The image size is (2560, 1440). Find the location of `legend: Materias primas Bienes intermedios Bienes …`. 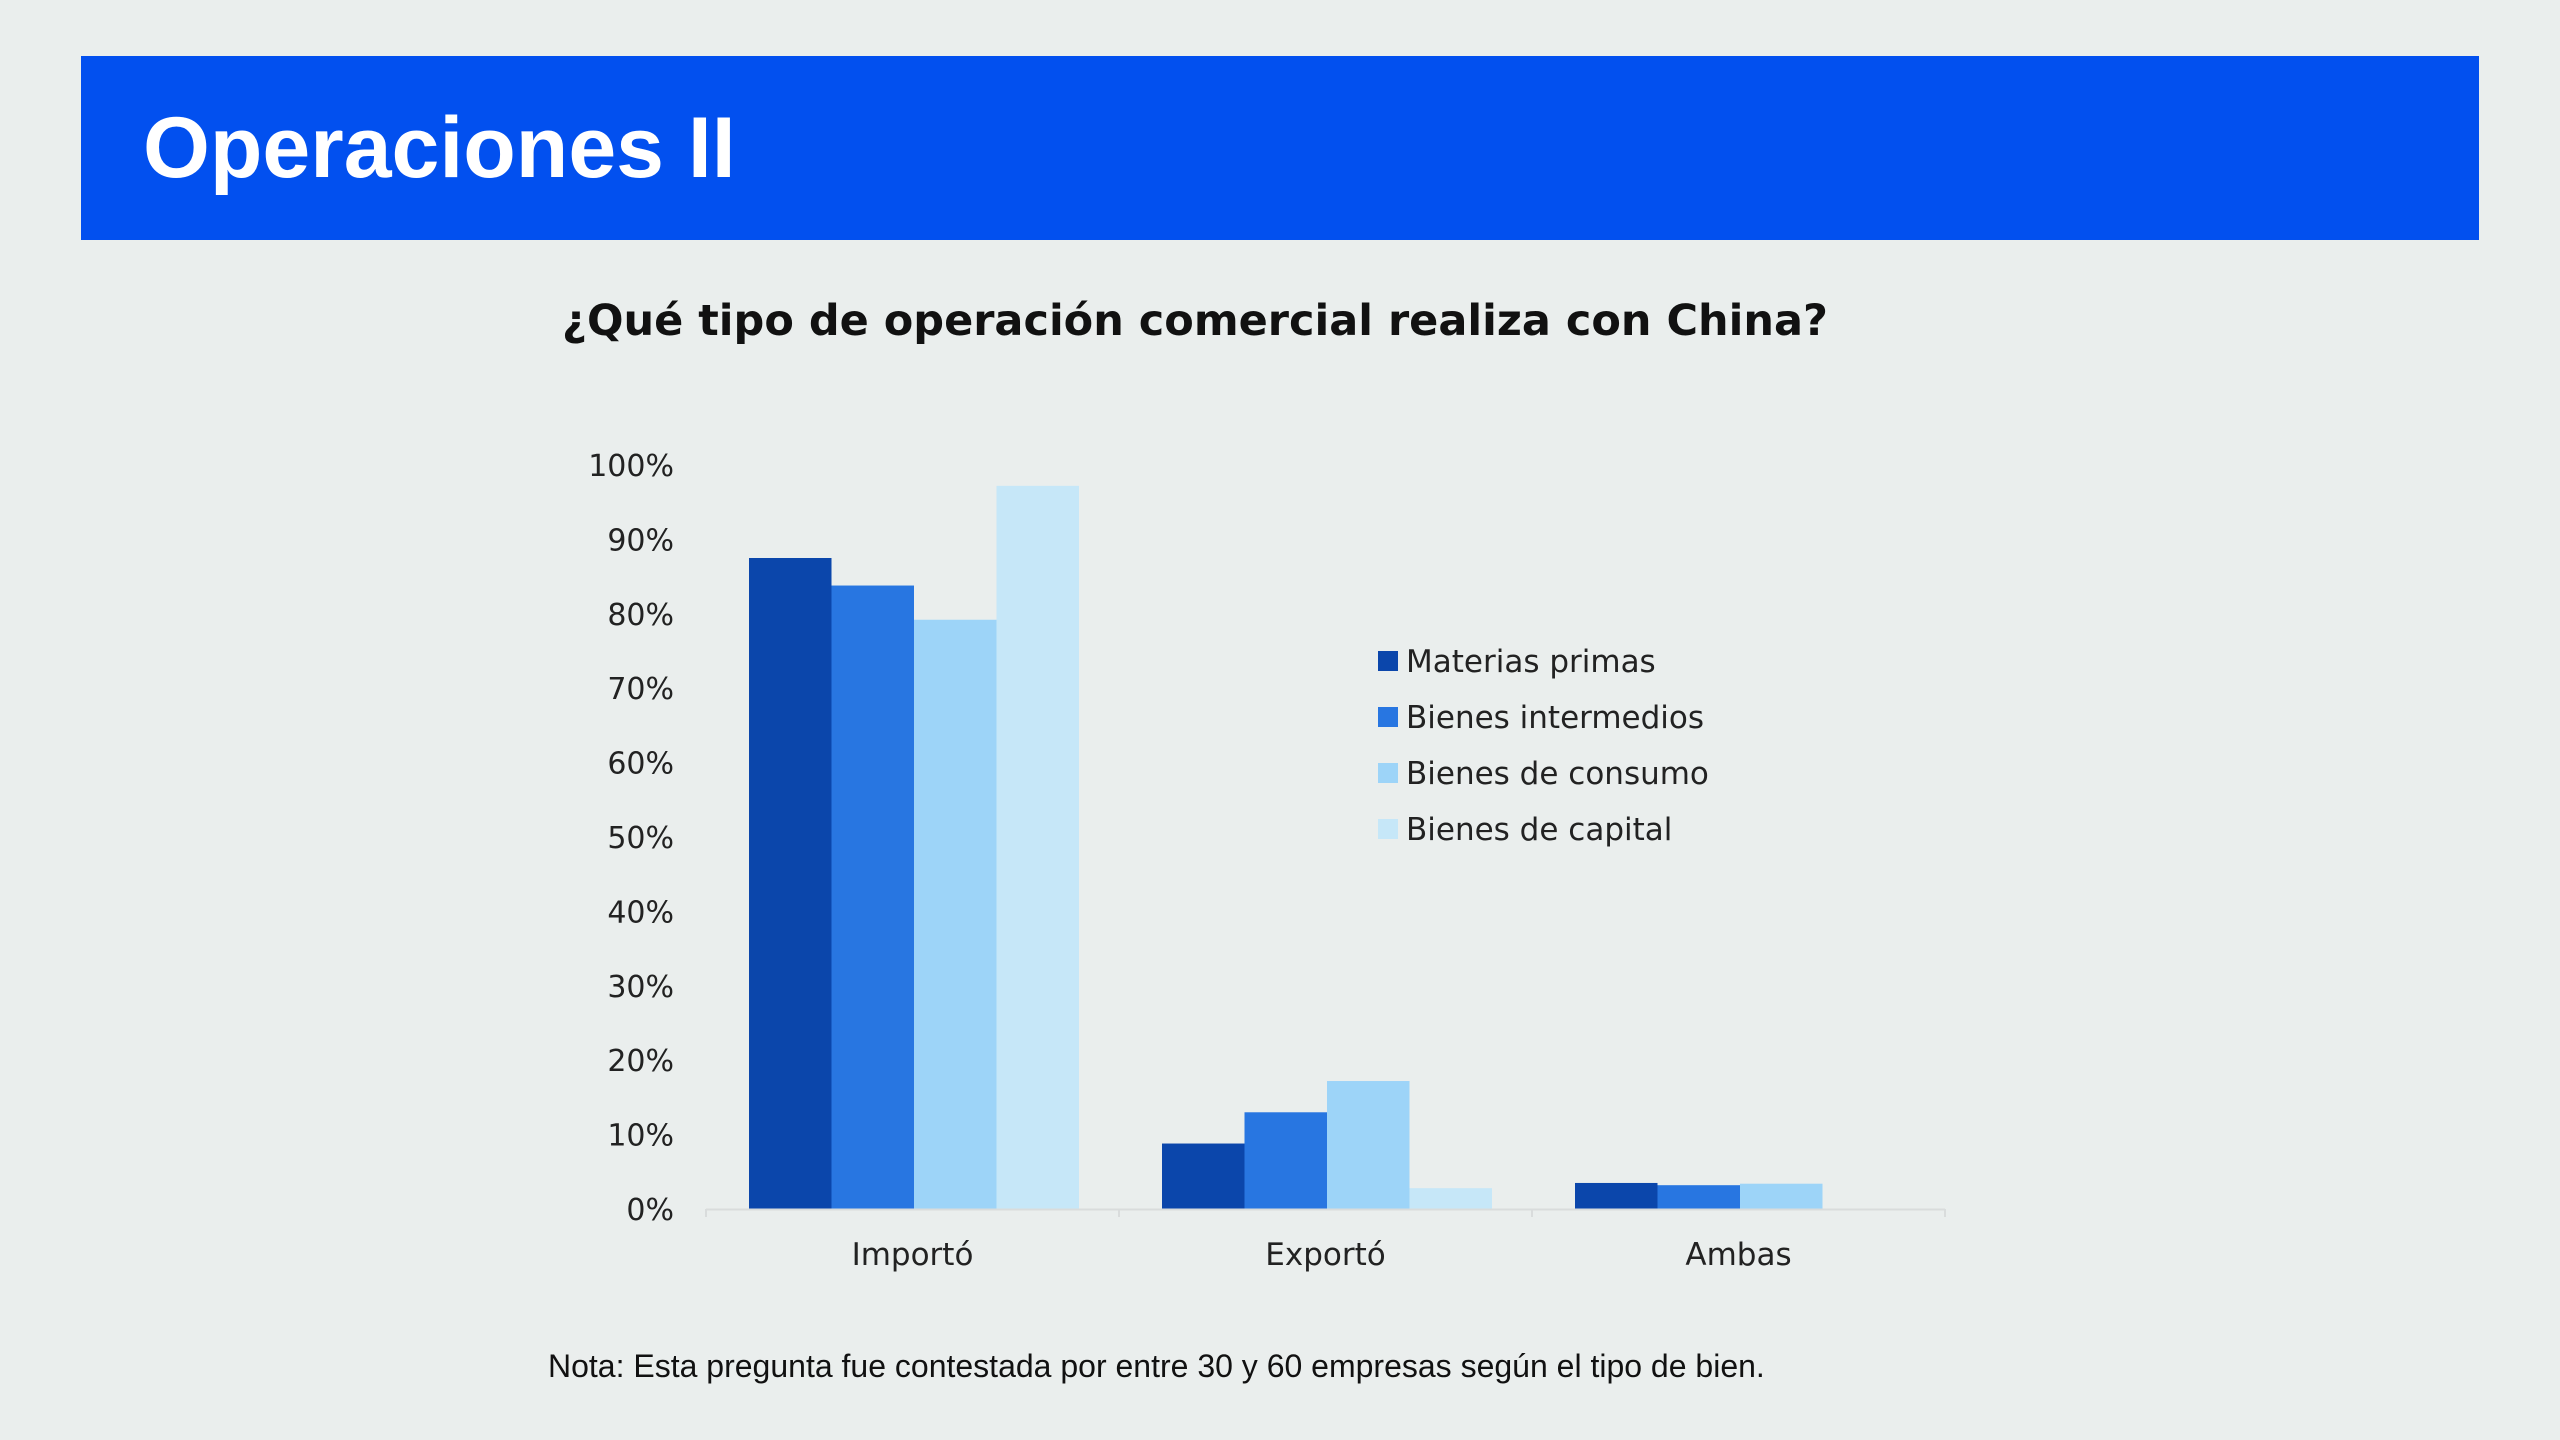

legend: Materias primas Bienes intermedios Bienes … is located at coordinates (1543, 746).